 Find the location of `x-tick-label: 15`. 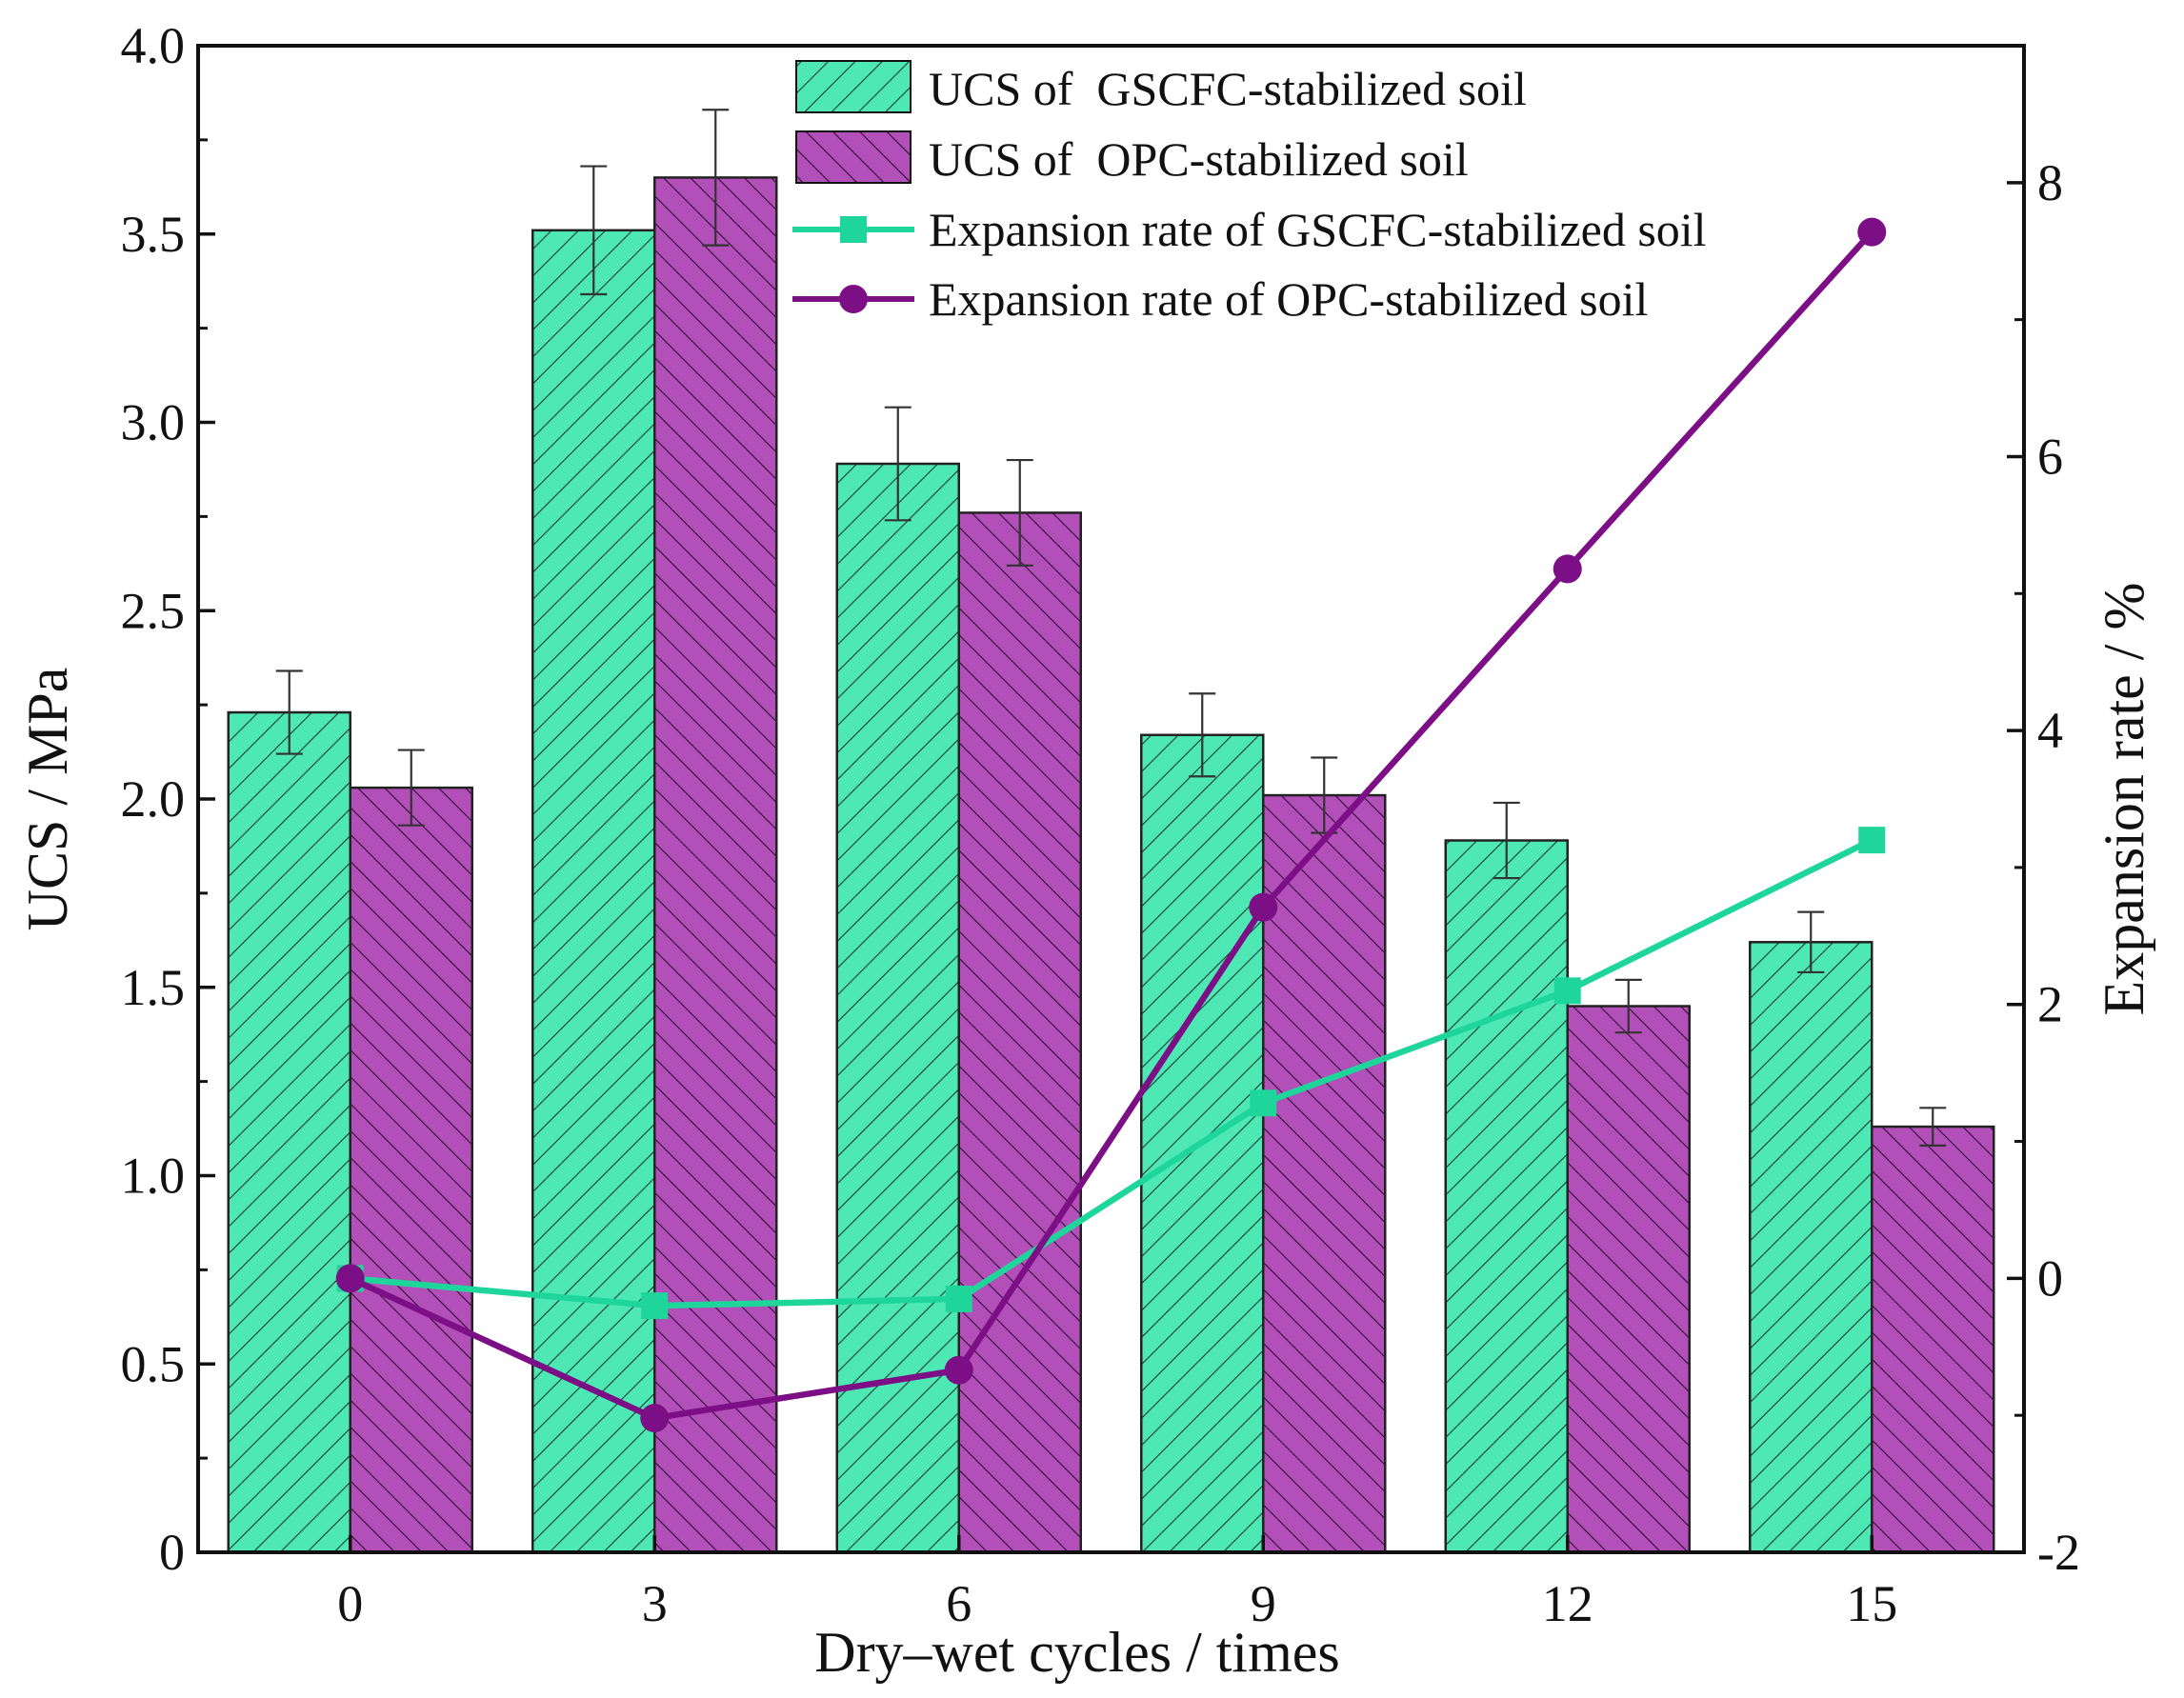

x-tick-label: 15 is located at coordinates (1871, 1603).